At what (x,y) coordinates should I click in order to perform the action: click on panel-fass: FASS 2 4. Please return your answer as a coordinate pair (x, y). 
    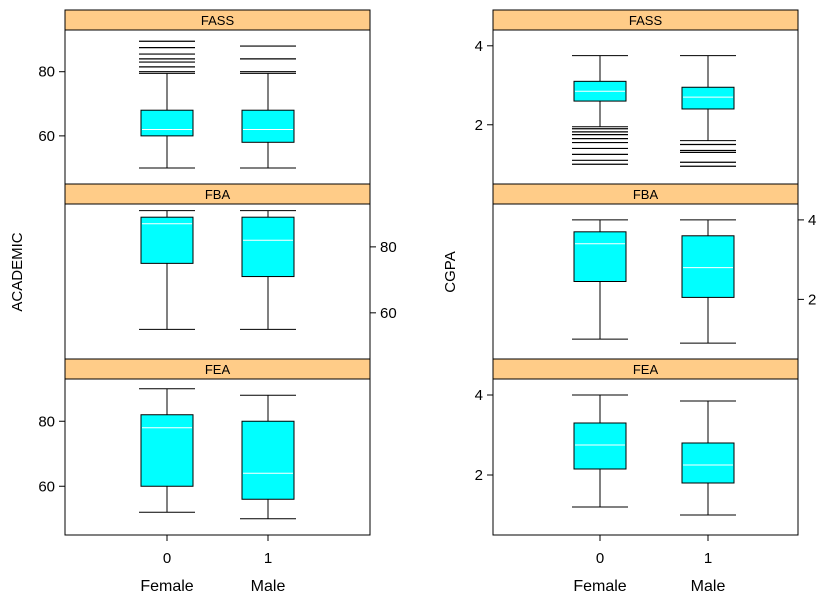
    Looking at the image, I should click on (637, 97).